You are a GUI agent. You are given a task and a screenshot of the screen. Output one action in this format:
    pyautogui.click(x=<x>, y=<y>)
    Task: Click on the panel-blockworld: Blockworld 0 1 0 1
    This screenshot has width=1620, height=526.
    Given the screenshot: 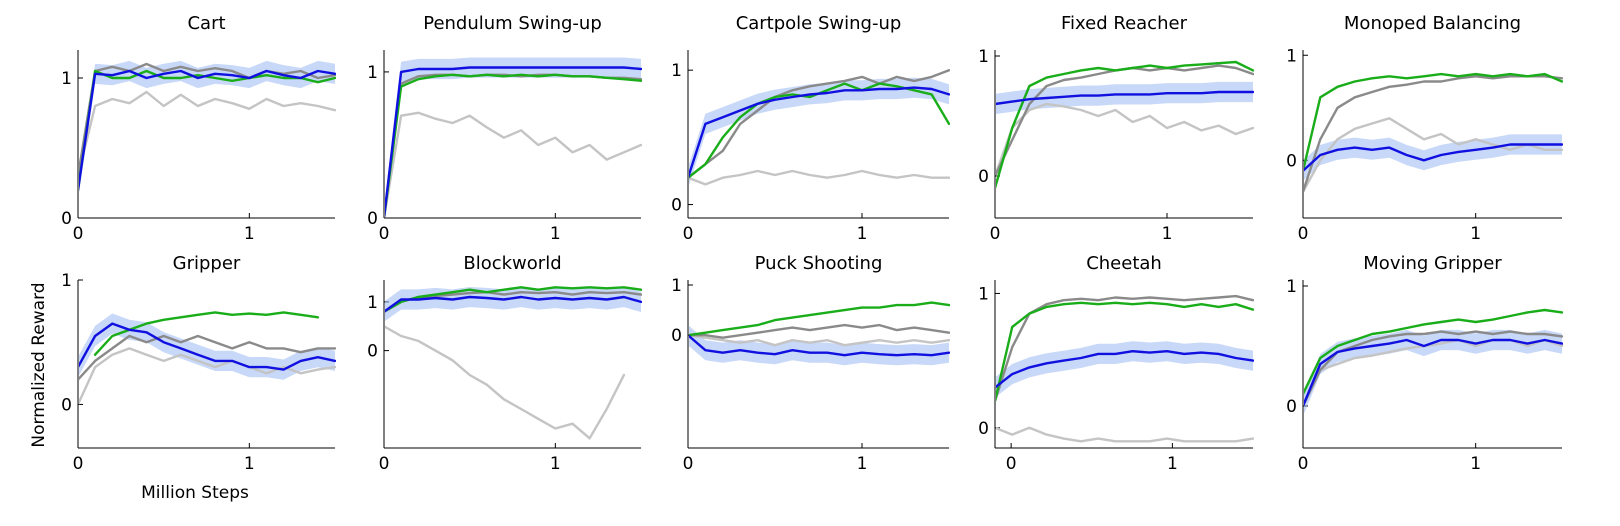 What is the action you would take?
    pyautogui.click(x=504, y=363)
    